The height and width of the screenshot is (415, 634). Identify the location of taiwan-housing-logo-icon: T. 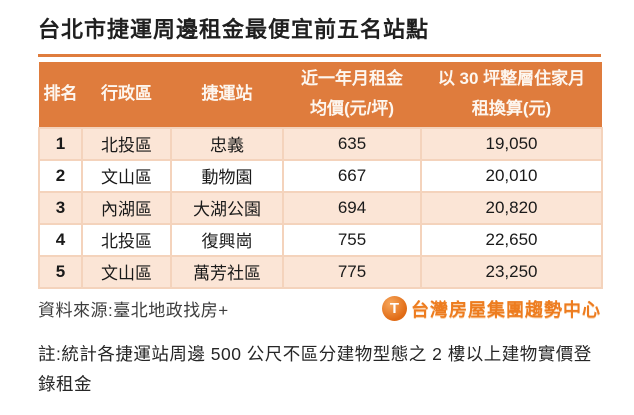
(394, 309).